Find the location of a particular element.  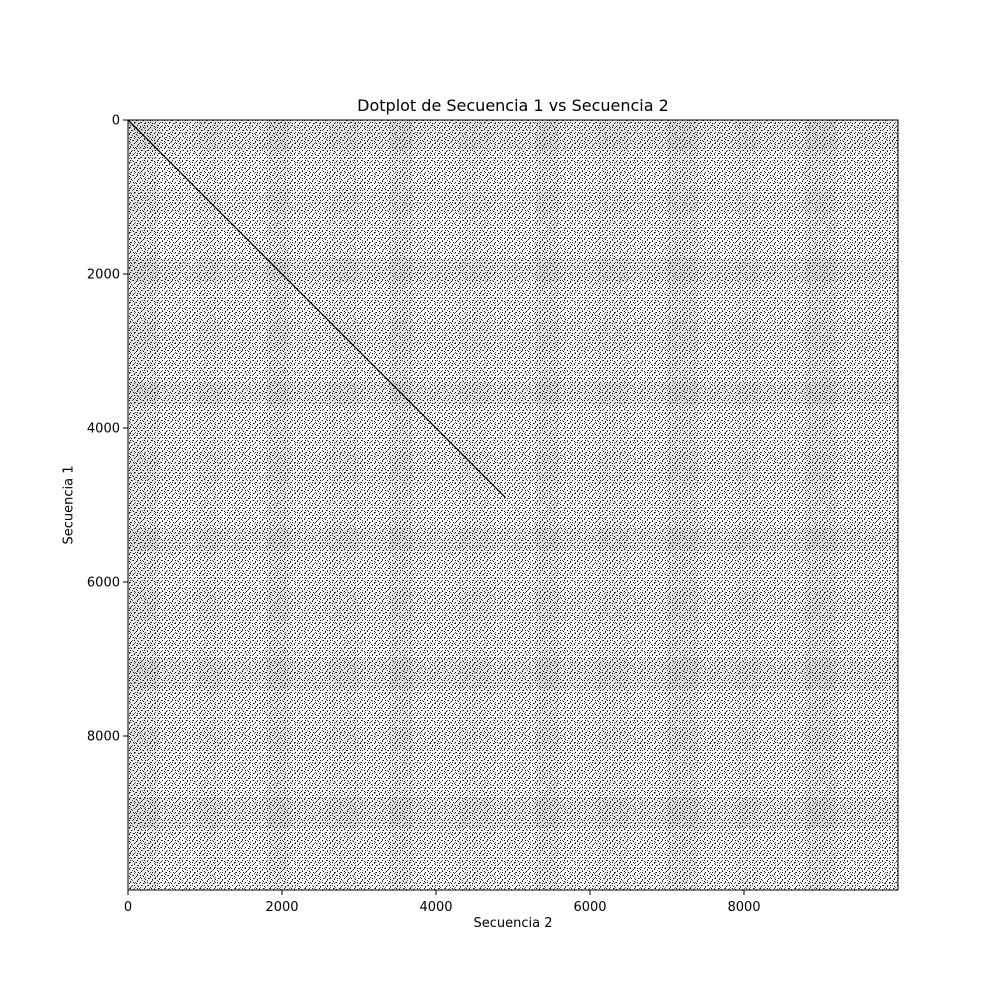

x-tick-label: 8000 is located at coordinates (743, 907).